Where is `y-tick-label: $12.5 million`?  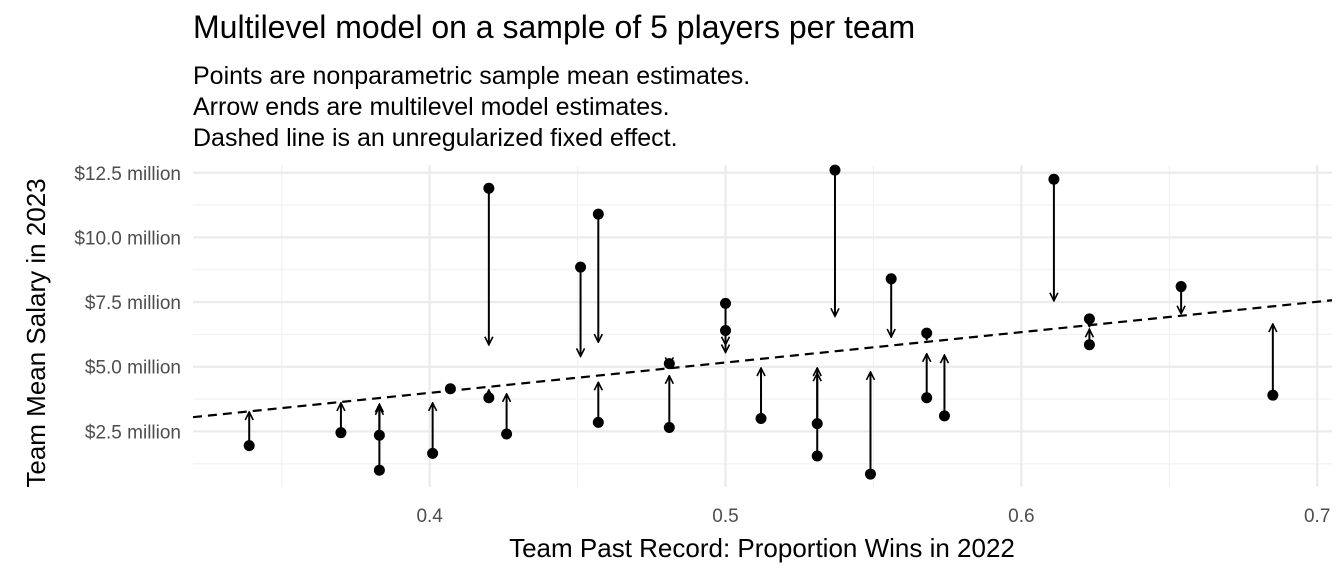
y-tick-label: $12.5 million is located at coordinates (127, 174).